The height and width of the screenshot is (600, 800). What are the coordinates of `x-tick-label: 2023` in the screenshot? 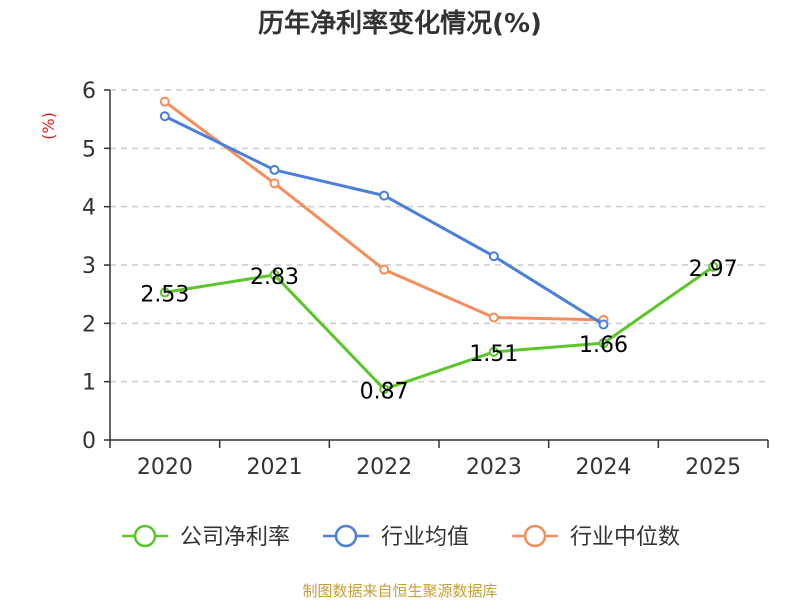 It's located at (494, 467).